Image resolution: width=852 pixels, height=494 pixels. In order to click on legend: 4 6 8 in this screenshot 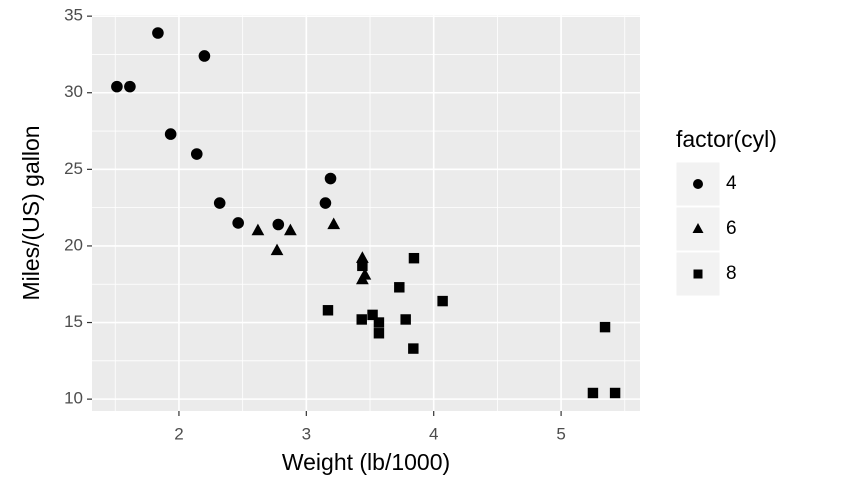, I will do `click(706, 229)`.